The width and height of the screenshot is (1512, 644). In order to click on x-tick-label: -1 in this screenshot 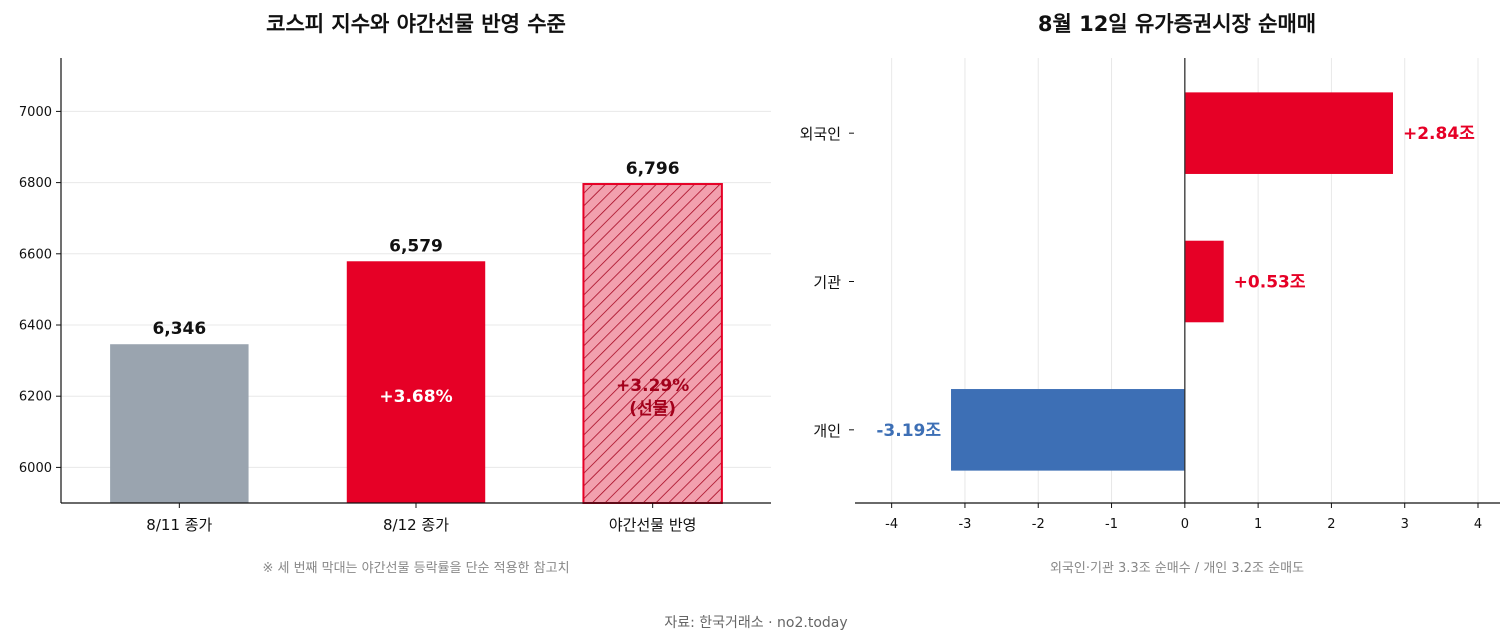, I will do `click(1111, 524)`.